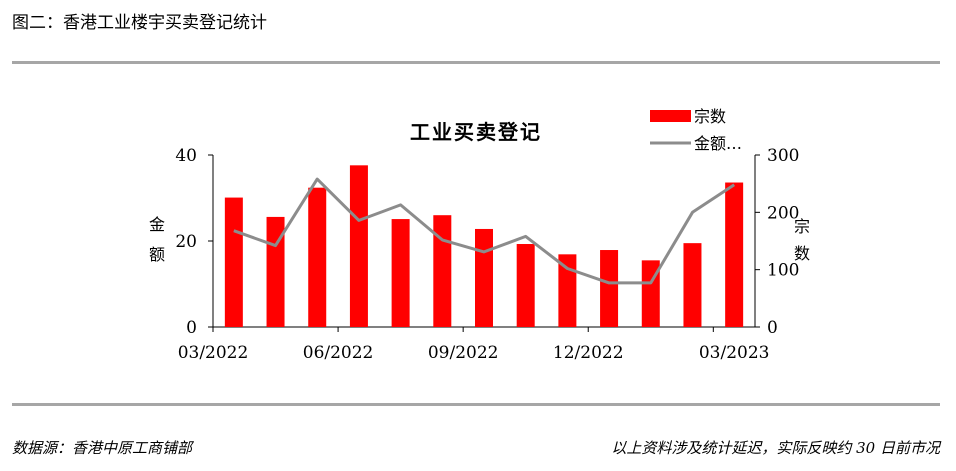 The height and width of the screenshot is (471, 956). What do you see at coordinates (802, 253) in the screenshot?
I see `right-axis-label-char: 数` at bounding box center [802, 253].